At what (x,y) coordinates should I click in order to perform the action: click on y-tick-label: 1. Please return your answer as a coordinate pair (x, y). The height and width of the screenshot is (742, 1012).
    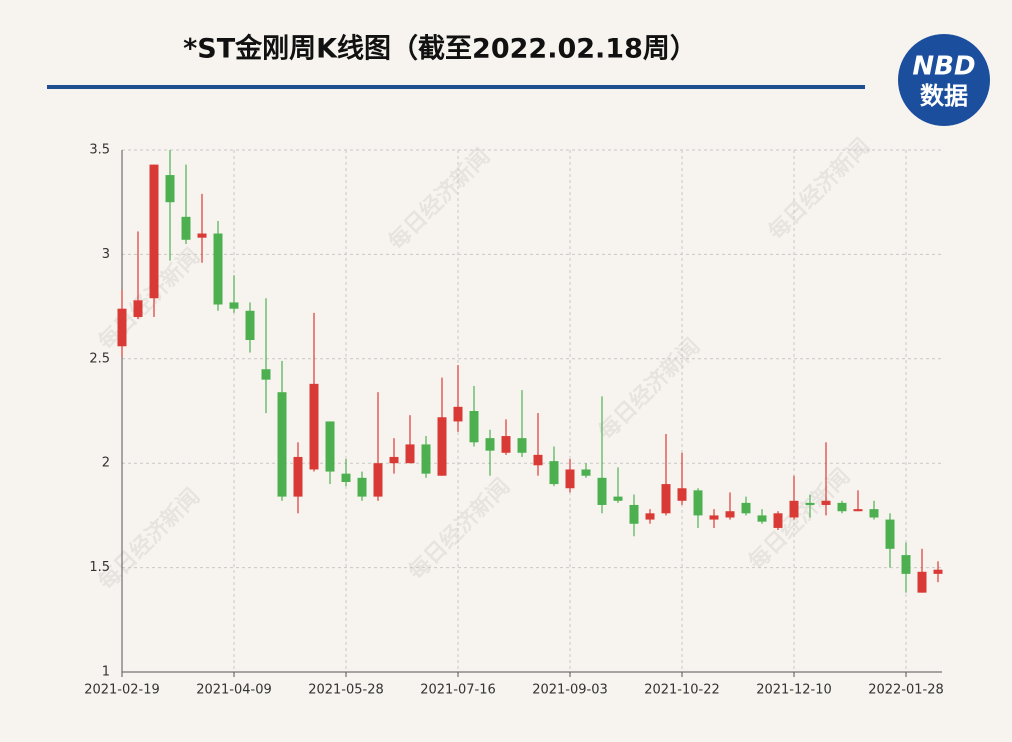
    Looking at the image, I should click on (106, 672).